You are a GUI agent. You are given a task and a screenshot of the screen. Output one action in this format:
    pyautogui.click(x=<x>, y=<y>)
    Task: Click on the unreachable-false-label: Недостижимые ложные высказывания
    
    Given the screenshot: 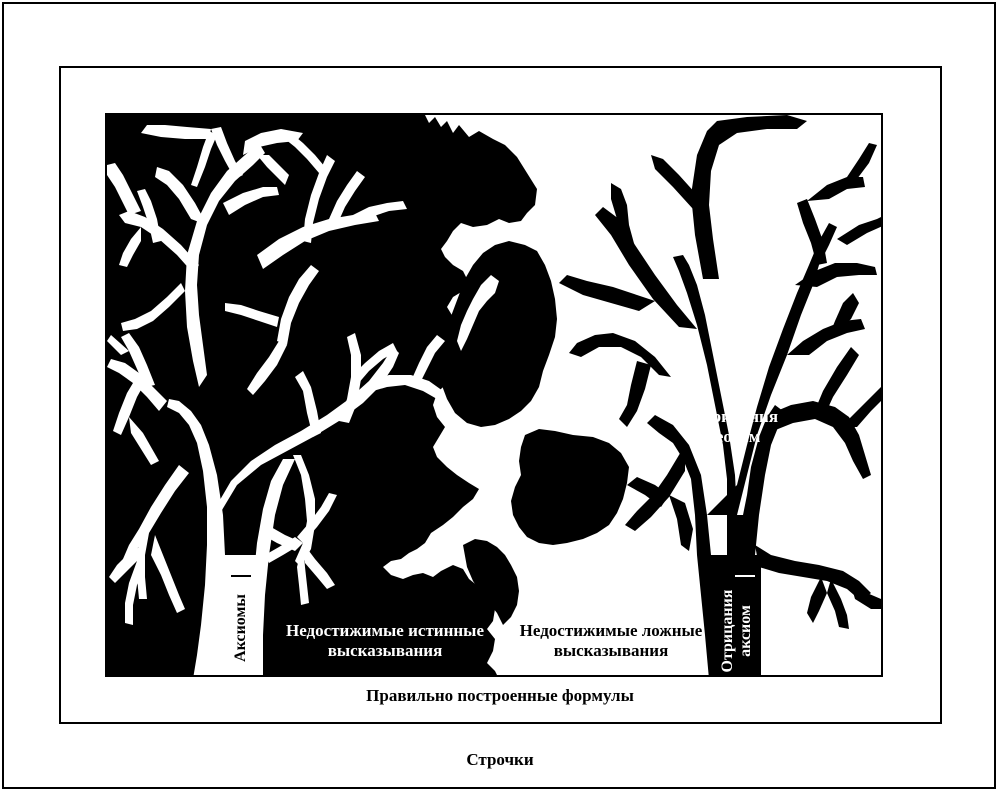 What is the action you would take?
    pyautogui.click(x=611, y=641)
    